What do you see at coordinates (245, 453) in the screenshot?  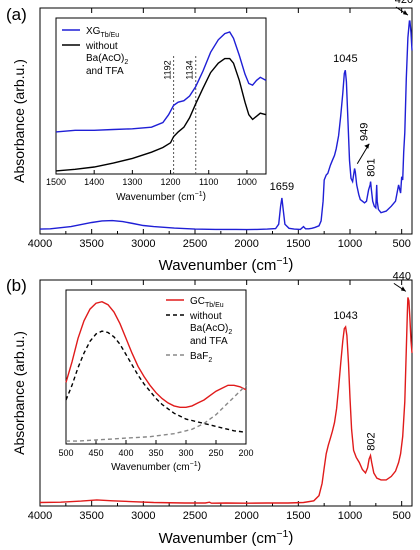 I see `inset-tick-label: 200` at bounding box center [245, 453].